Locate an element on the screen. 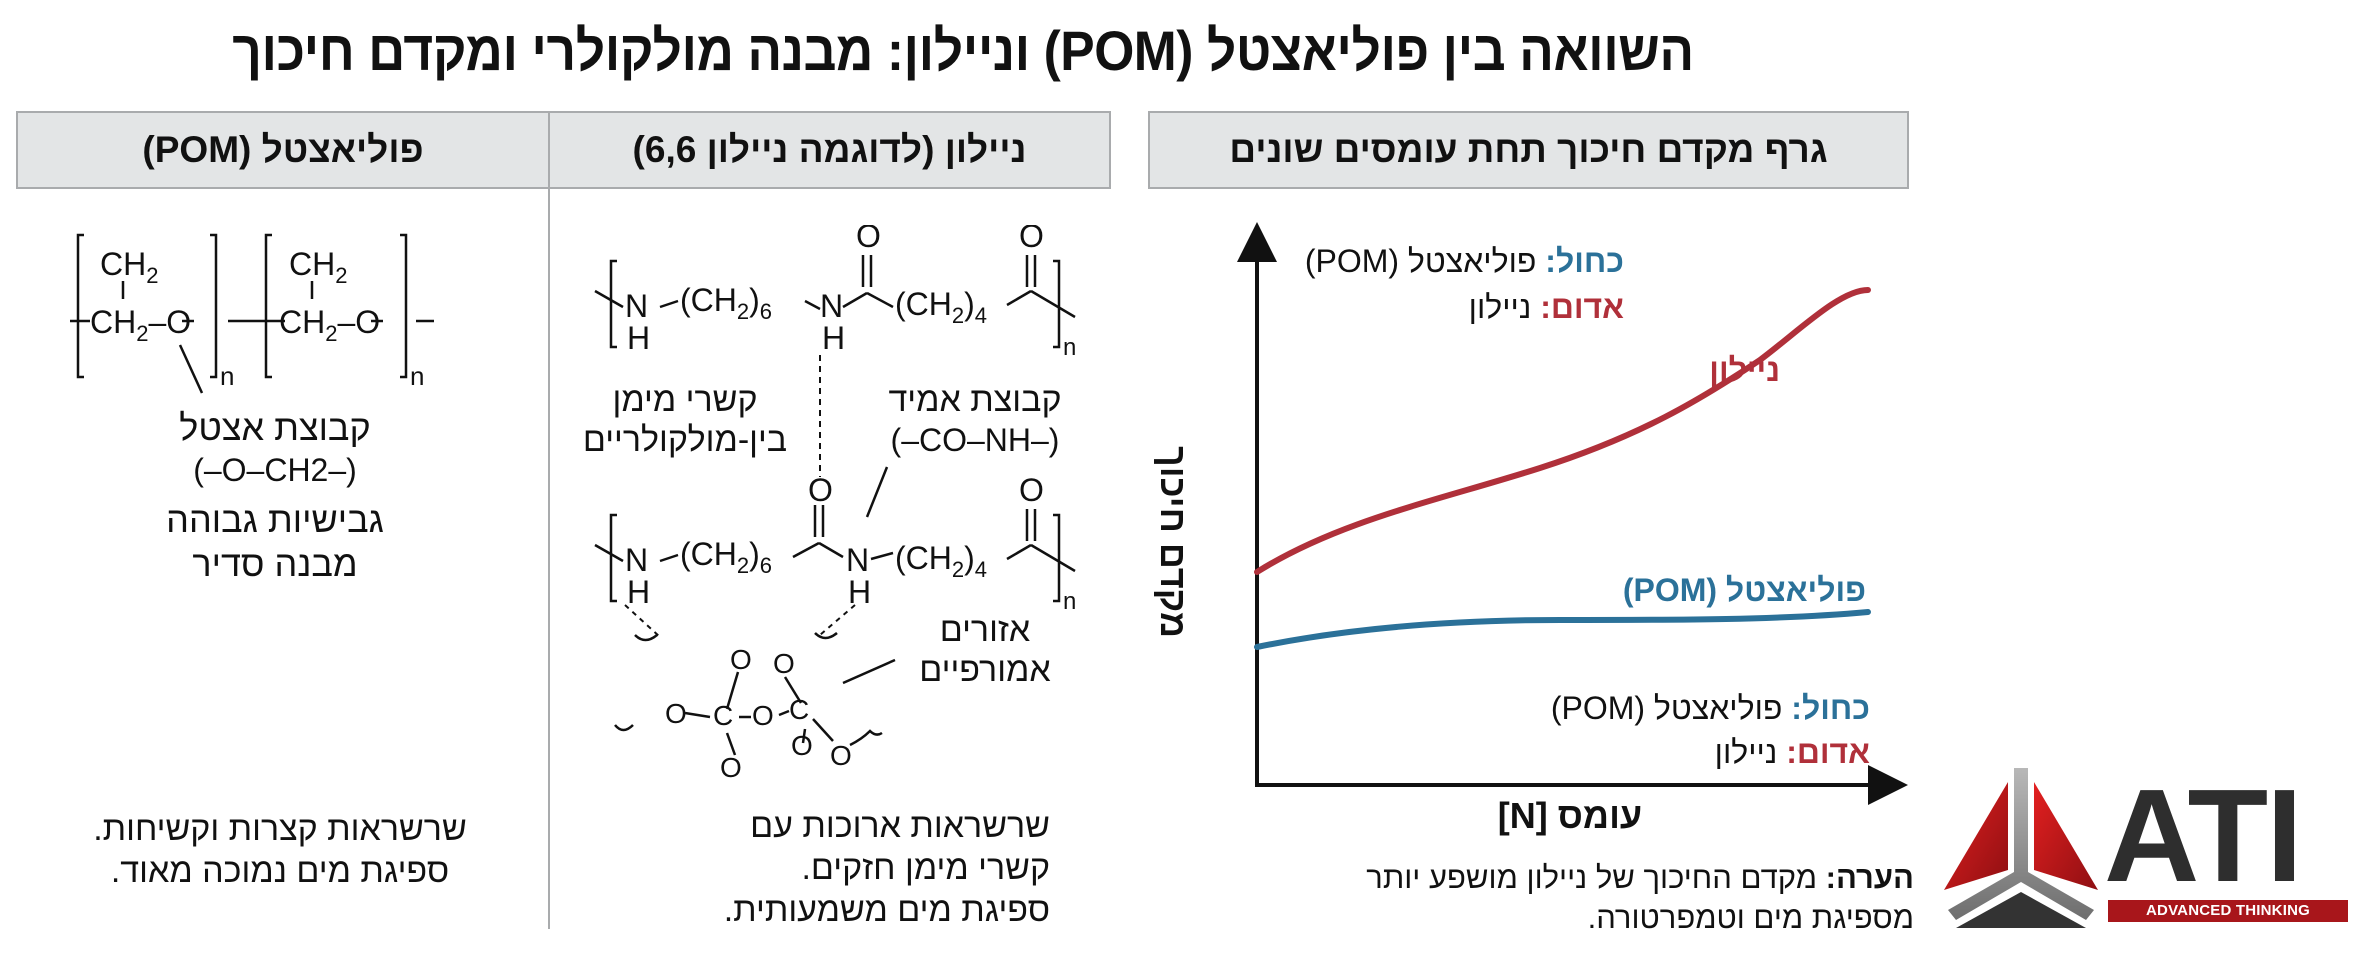 The image size is (2358, 954). nylon-hbond-label-line-2: בין-מולקולריים is located at coordinates (685, 440).